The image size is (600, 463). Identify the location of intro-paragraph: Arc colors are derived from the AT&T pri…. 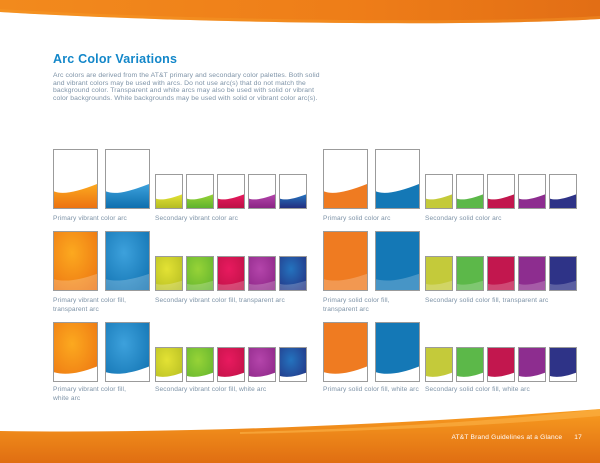
(186, 87).